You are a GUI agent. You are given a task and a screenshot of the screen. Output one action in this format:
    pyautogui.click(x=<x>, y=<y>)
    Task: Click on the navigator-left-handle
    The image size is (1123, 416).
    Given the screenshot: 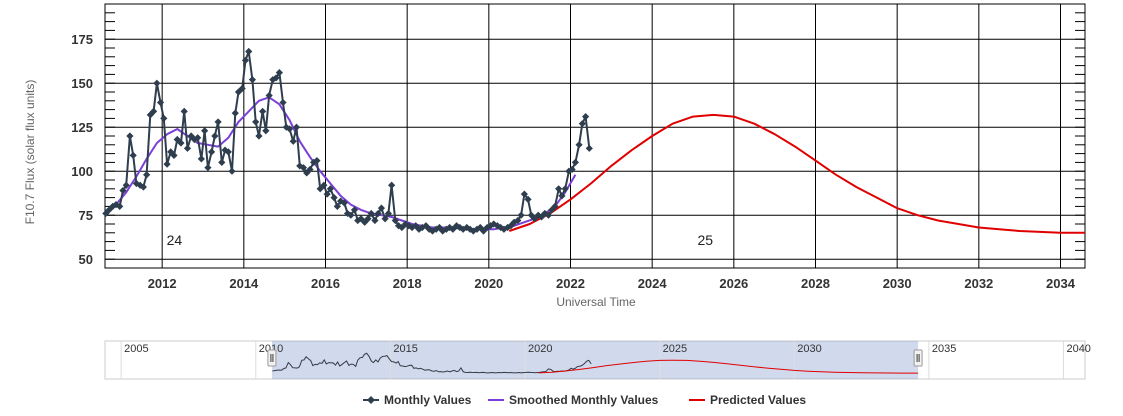 What is the action you would take?
    pyautogui.click(x=272, y=358)
    